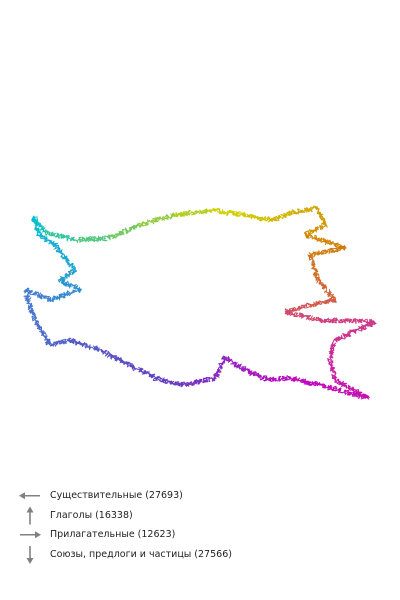  I want to click on legend-item-function-words: Союзы, предлоги и частицы (27566), so click(203, 555).